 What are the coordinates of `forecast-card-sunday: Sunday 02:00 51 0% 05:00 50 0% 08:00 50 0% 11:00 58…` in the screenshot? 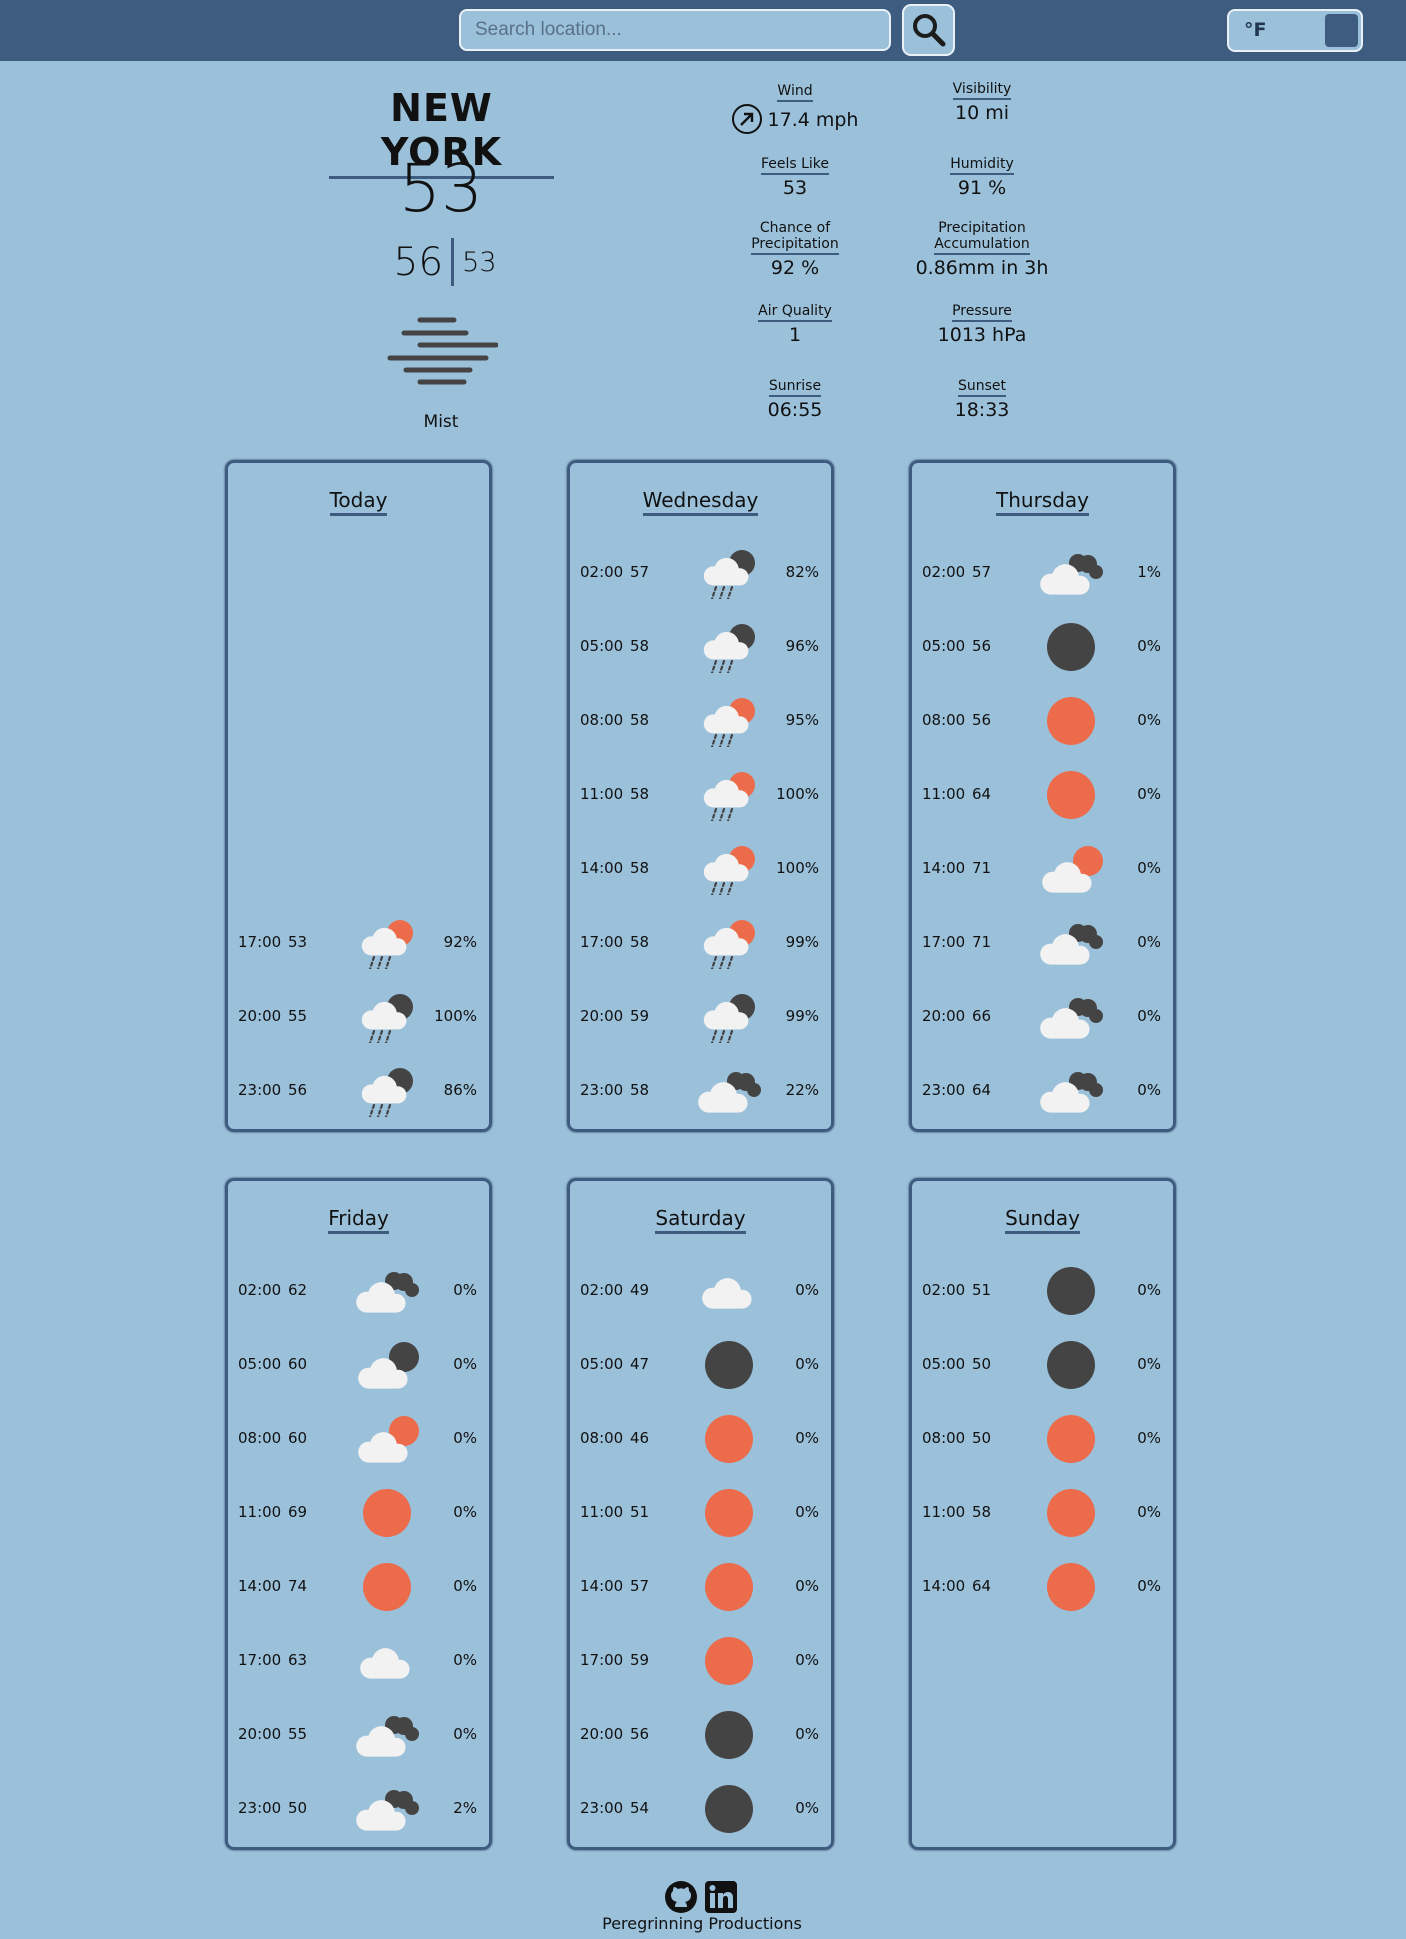 It's located at (1042, 1514).